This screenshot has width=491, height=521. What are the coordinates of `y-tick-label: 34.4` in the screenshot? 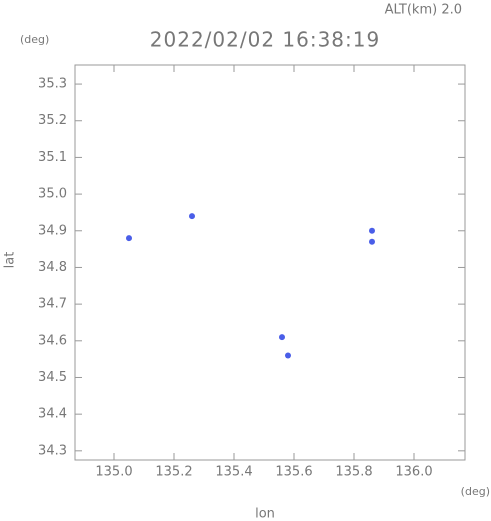 It's located at (52, 414).